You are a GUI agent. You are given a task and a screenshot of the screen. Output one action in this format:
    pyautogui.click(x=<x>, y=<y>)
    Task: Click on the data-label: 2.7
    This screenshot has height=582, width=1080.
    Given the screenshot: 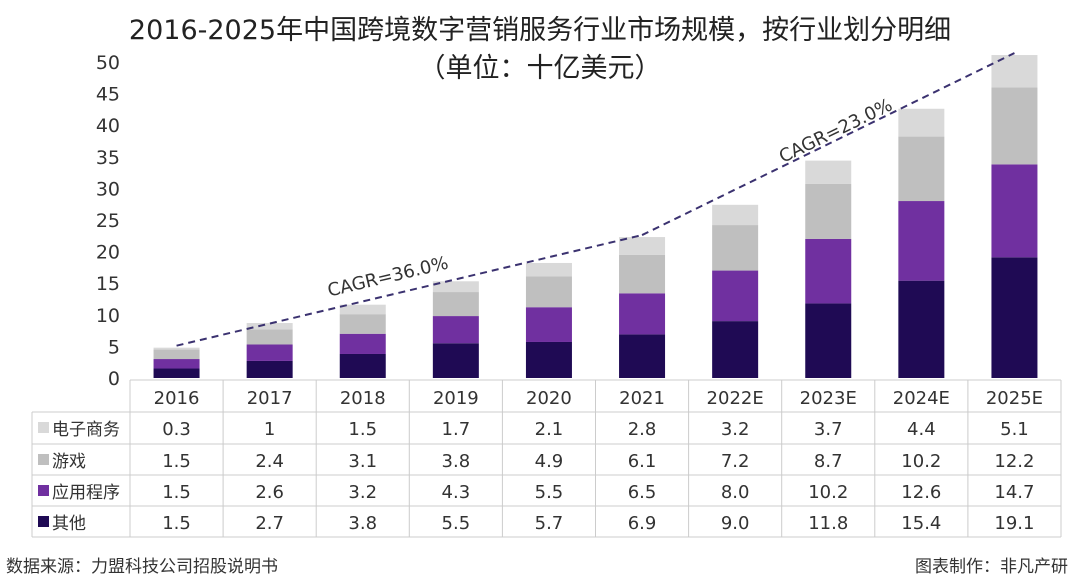 What is the action you would take?
    pyautogui.click(x=269, y=523)
    